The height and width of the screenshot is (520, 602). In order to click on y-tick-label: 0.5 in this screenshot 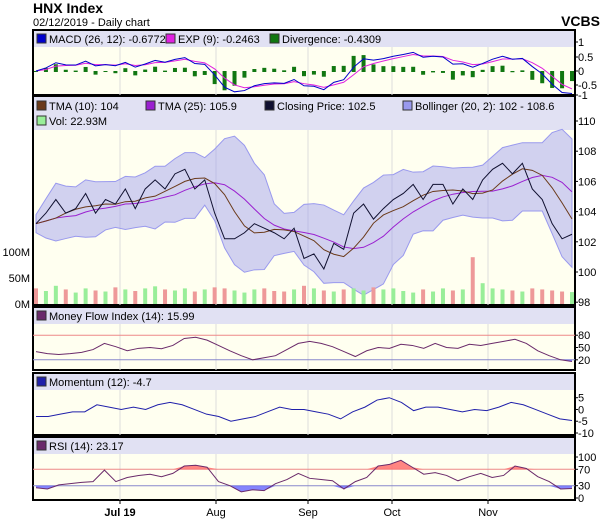, I will do `click(585, 58)`.